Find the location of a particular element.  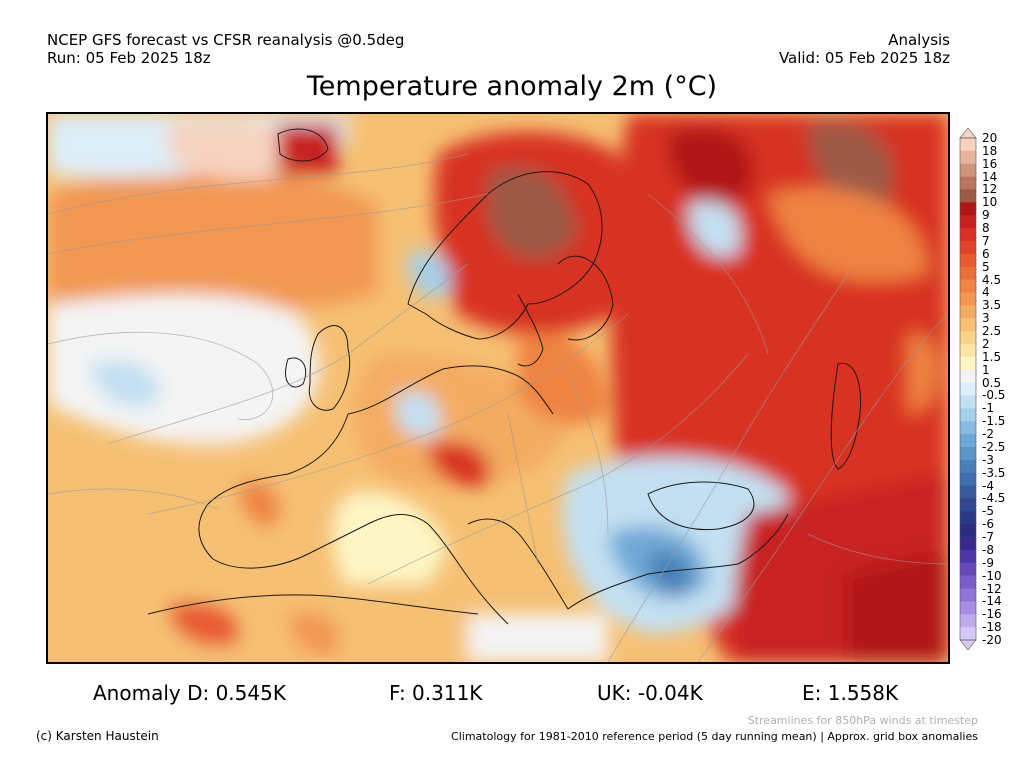

colorbar-label: 3 is located at coordinates (986, 318).